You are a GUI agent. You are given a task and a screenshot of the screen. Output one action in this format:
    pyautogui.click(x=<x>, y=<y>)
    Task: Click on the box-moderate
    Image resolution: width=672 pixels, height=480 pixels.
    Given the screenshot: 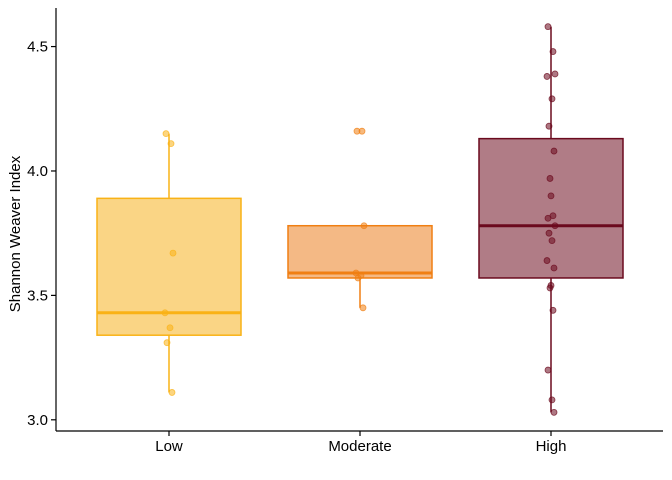 What is the action you would take?
    pyautogui.click(x=360, y=266)
    